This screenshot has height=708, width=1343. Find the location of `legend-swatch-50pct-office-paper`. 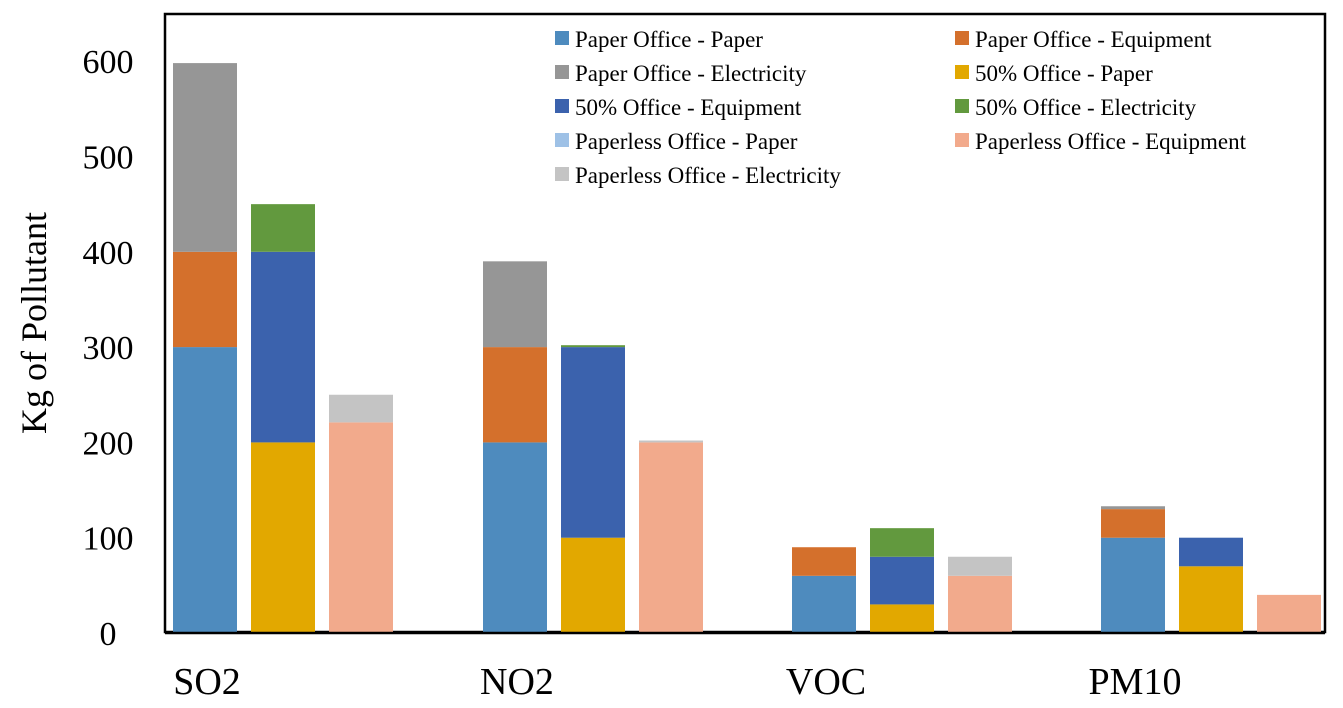

legend-swatch-50pct-office-paper is located at coordinates (962, 72).